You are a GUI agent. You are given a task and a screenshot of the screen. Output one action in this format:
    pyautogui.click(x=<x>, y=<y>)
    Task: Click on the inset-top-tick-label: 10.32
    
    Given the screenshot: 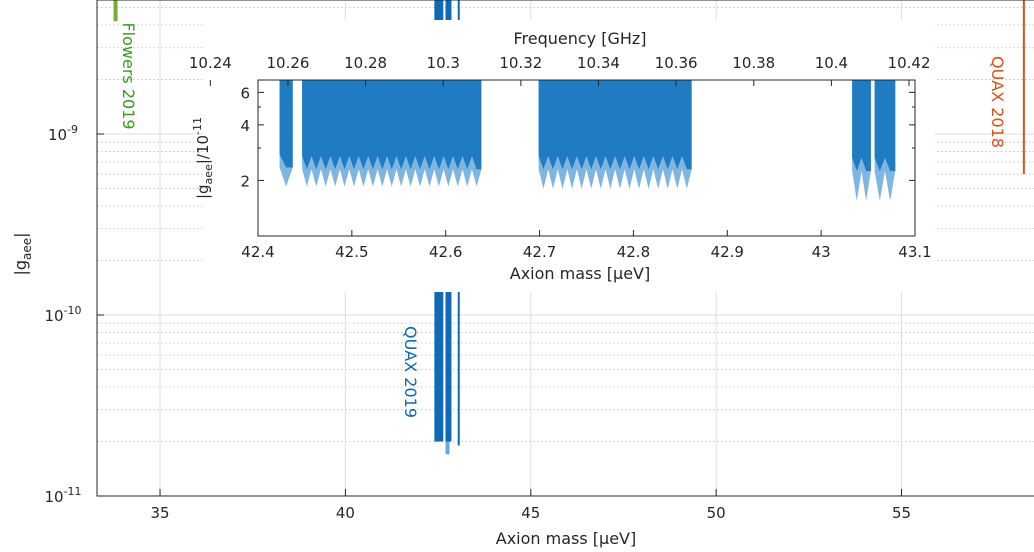 What is the action you would take?
    pyautogui.click(x=520, y=63)
    